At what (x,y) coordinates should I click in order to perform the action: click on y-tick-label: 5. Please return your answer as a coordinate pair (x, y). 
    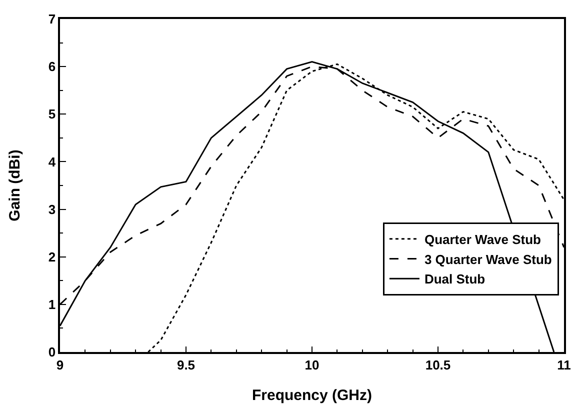
    Looking at the image, I should click on (52, 114).